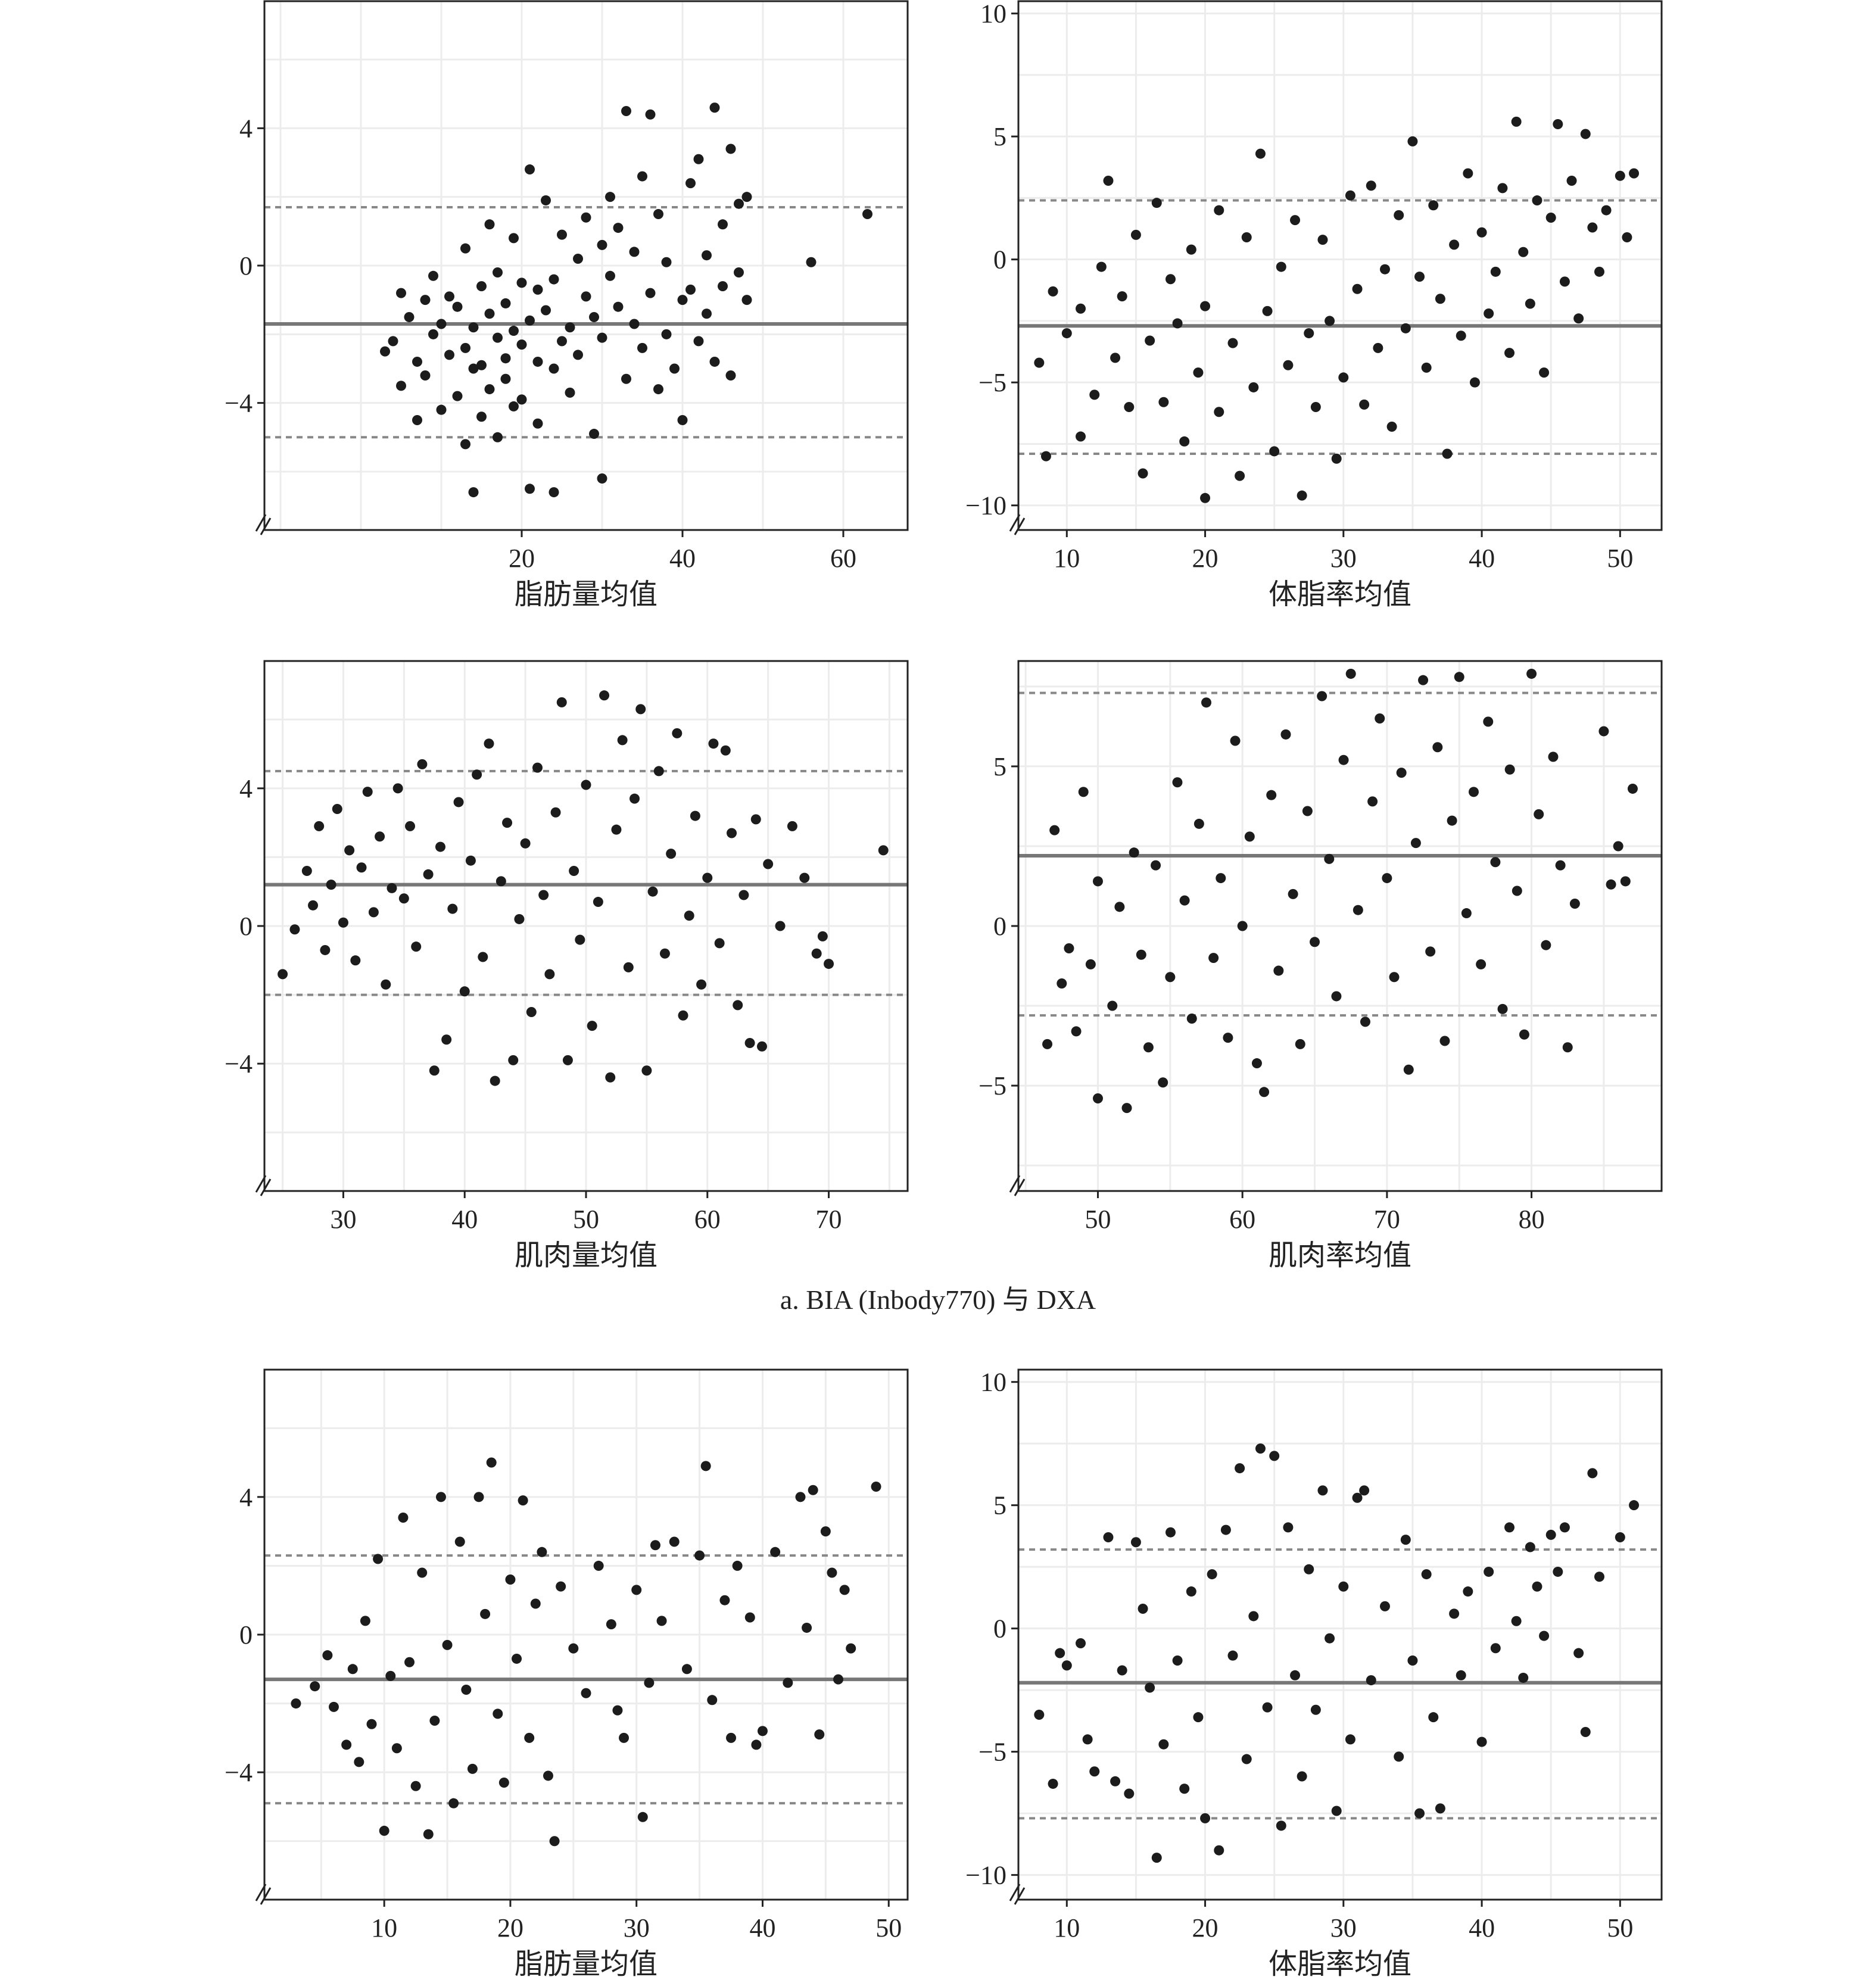  I want to click on x-tick-label: 50, so click(1098, 1219).